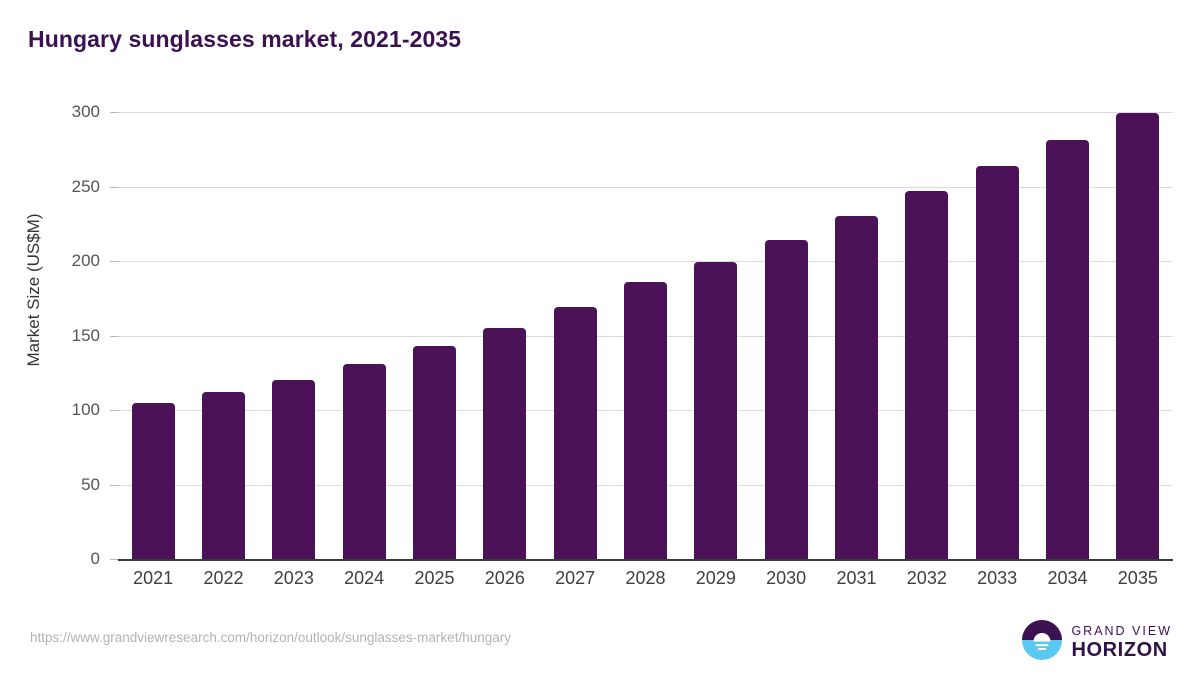 This screenshot has height=675, width=1200. I want to click on x-tick-label: 2033, so click(997, 578).